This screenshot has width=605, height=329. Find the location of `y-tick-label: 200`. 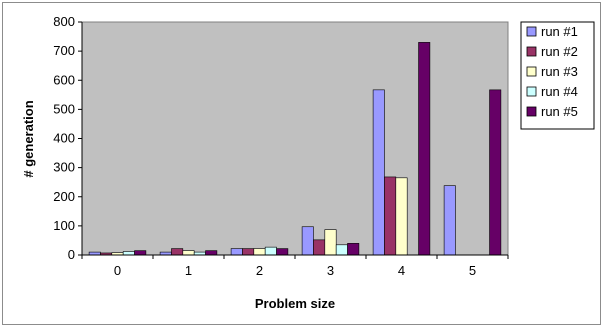

y-tick-label: 200 is located at coordinates (64, 196).